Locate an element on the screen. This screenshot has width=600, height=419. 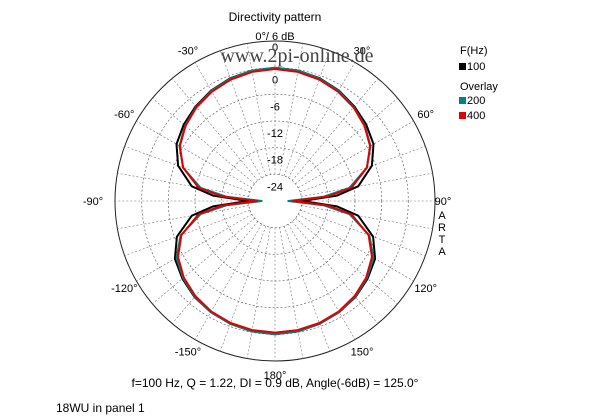
legend-overlay-title: Overlay is located at coordinates (479, 87).